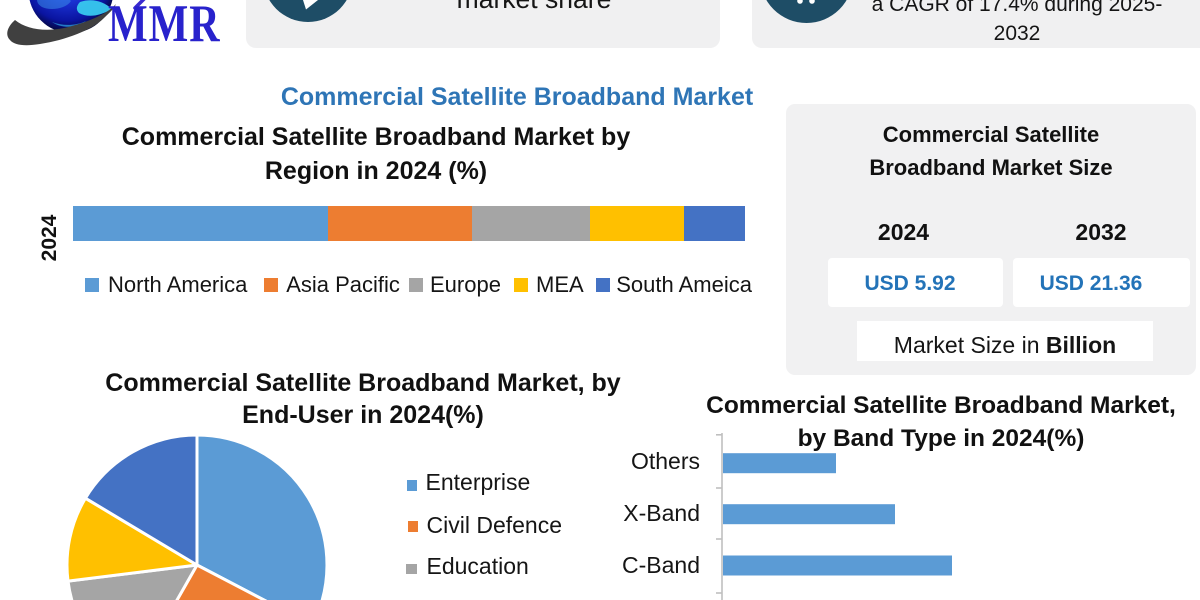  Describe the element at coordinates (164, 26) in the screenshot. I see `svg-text: MMR` at that location.